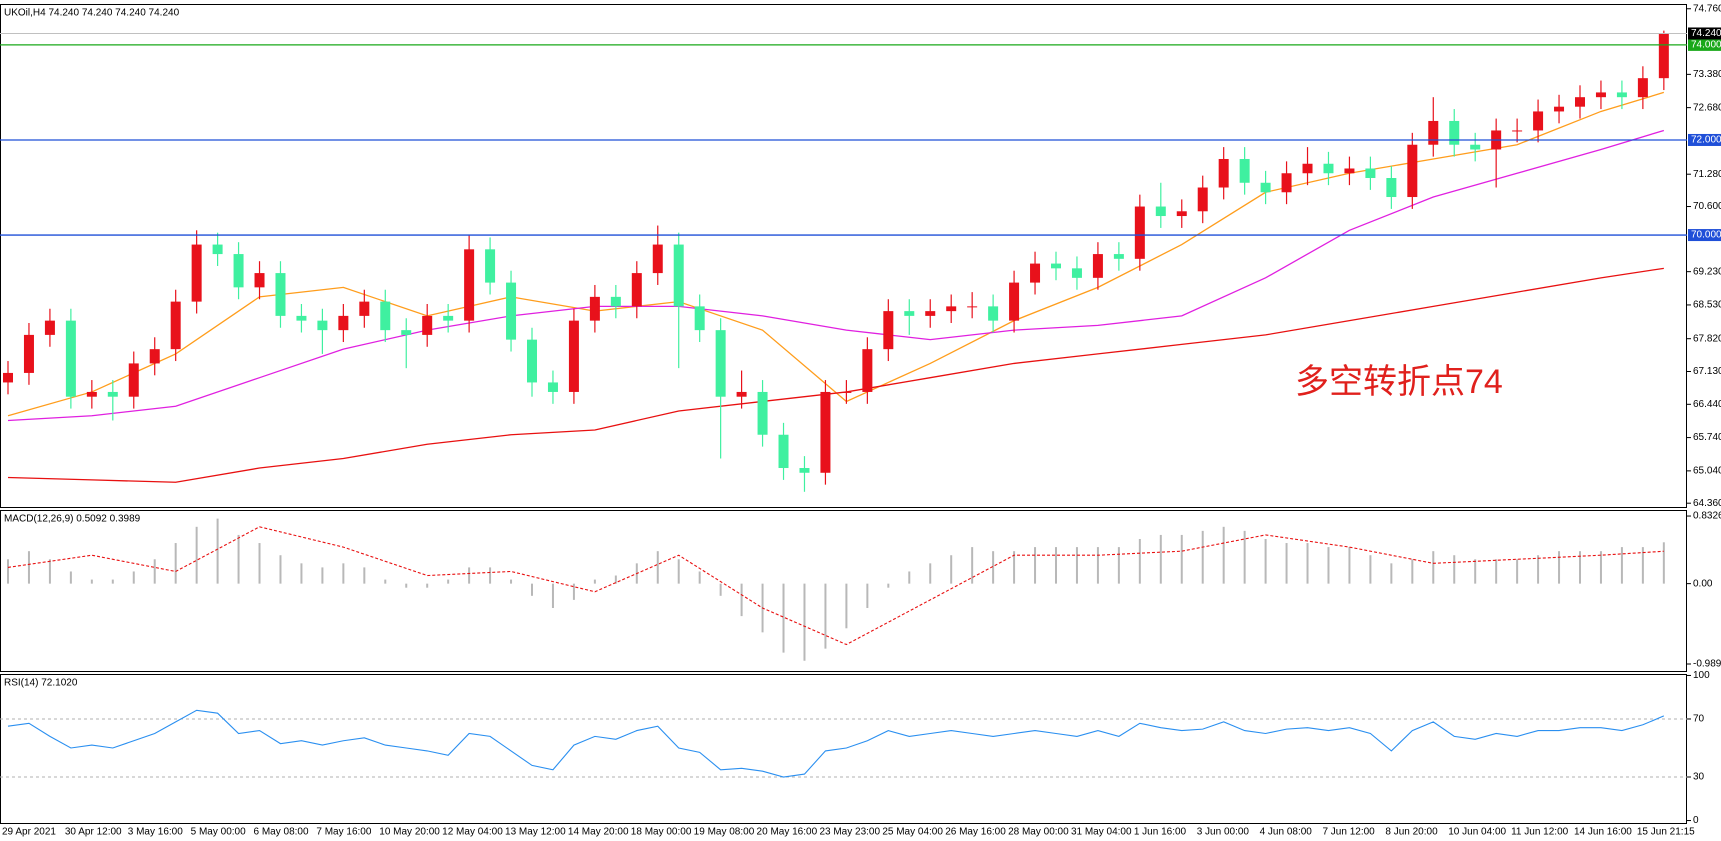 The height and width of the screenshot is (841, 1721). I want to click on x-tick-label: 4 Jun 08:00, so click(1286, 832).